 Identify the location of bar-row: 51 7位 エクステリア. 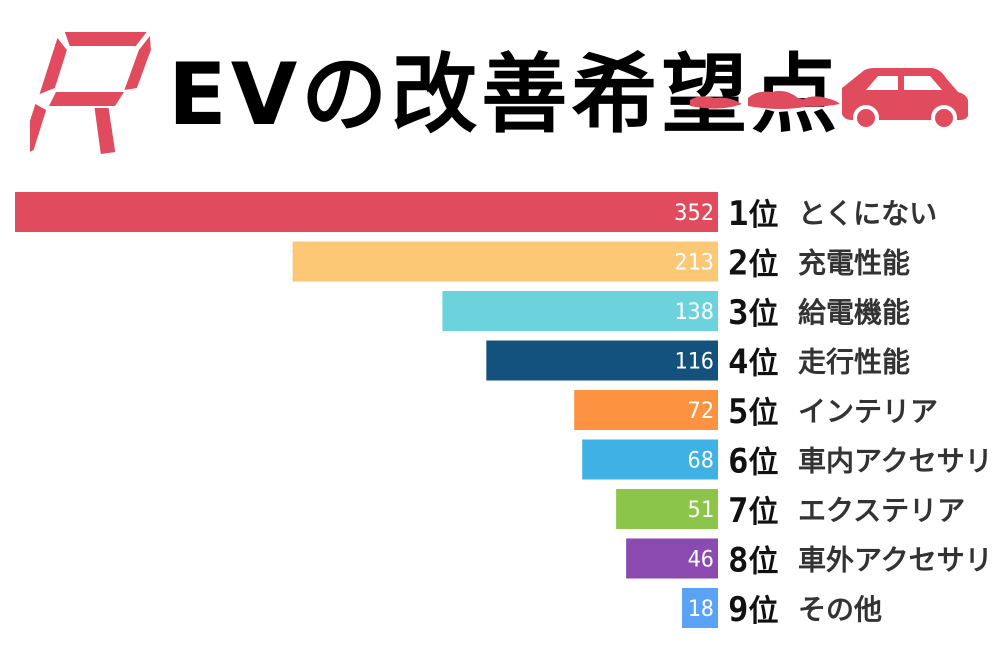
(790, 510).